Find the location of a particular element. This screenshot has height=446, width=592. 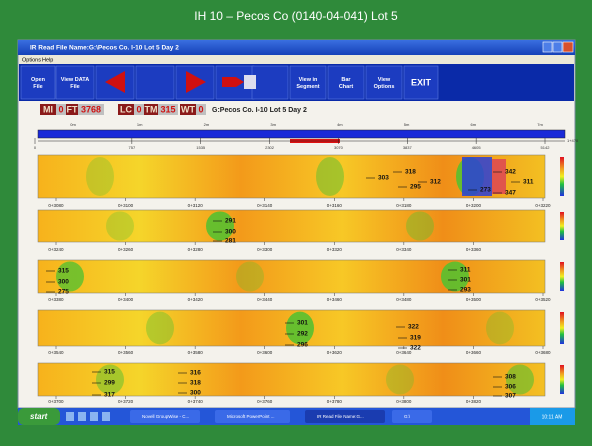

temperature-label: 295 is located at coordinates (415, 187).